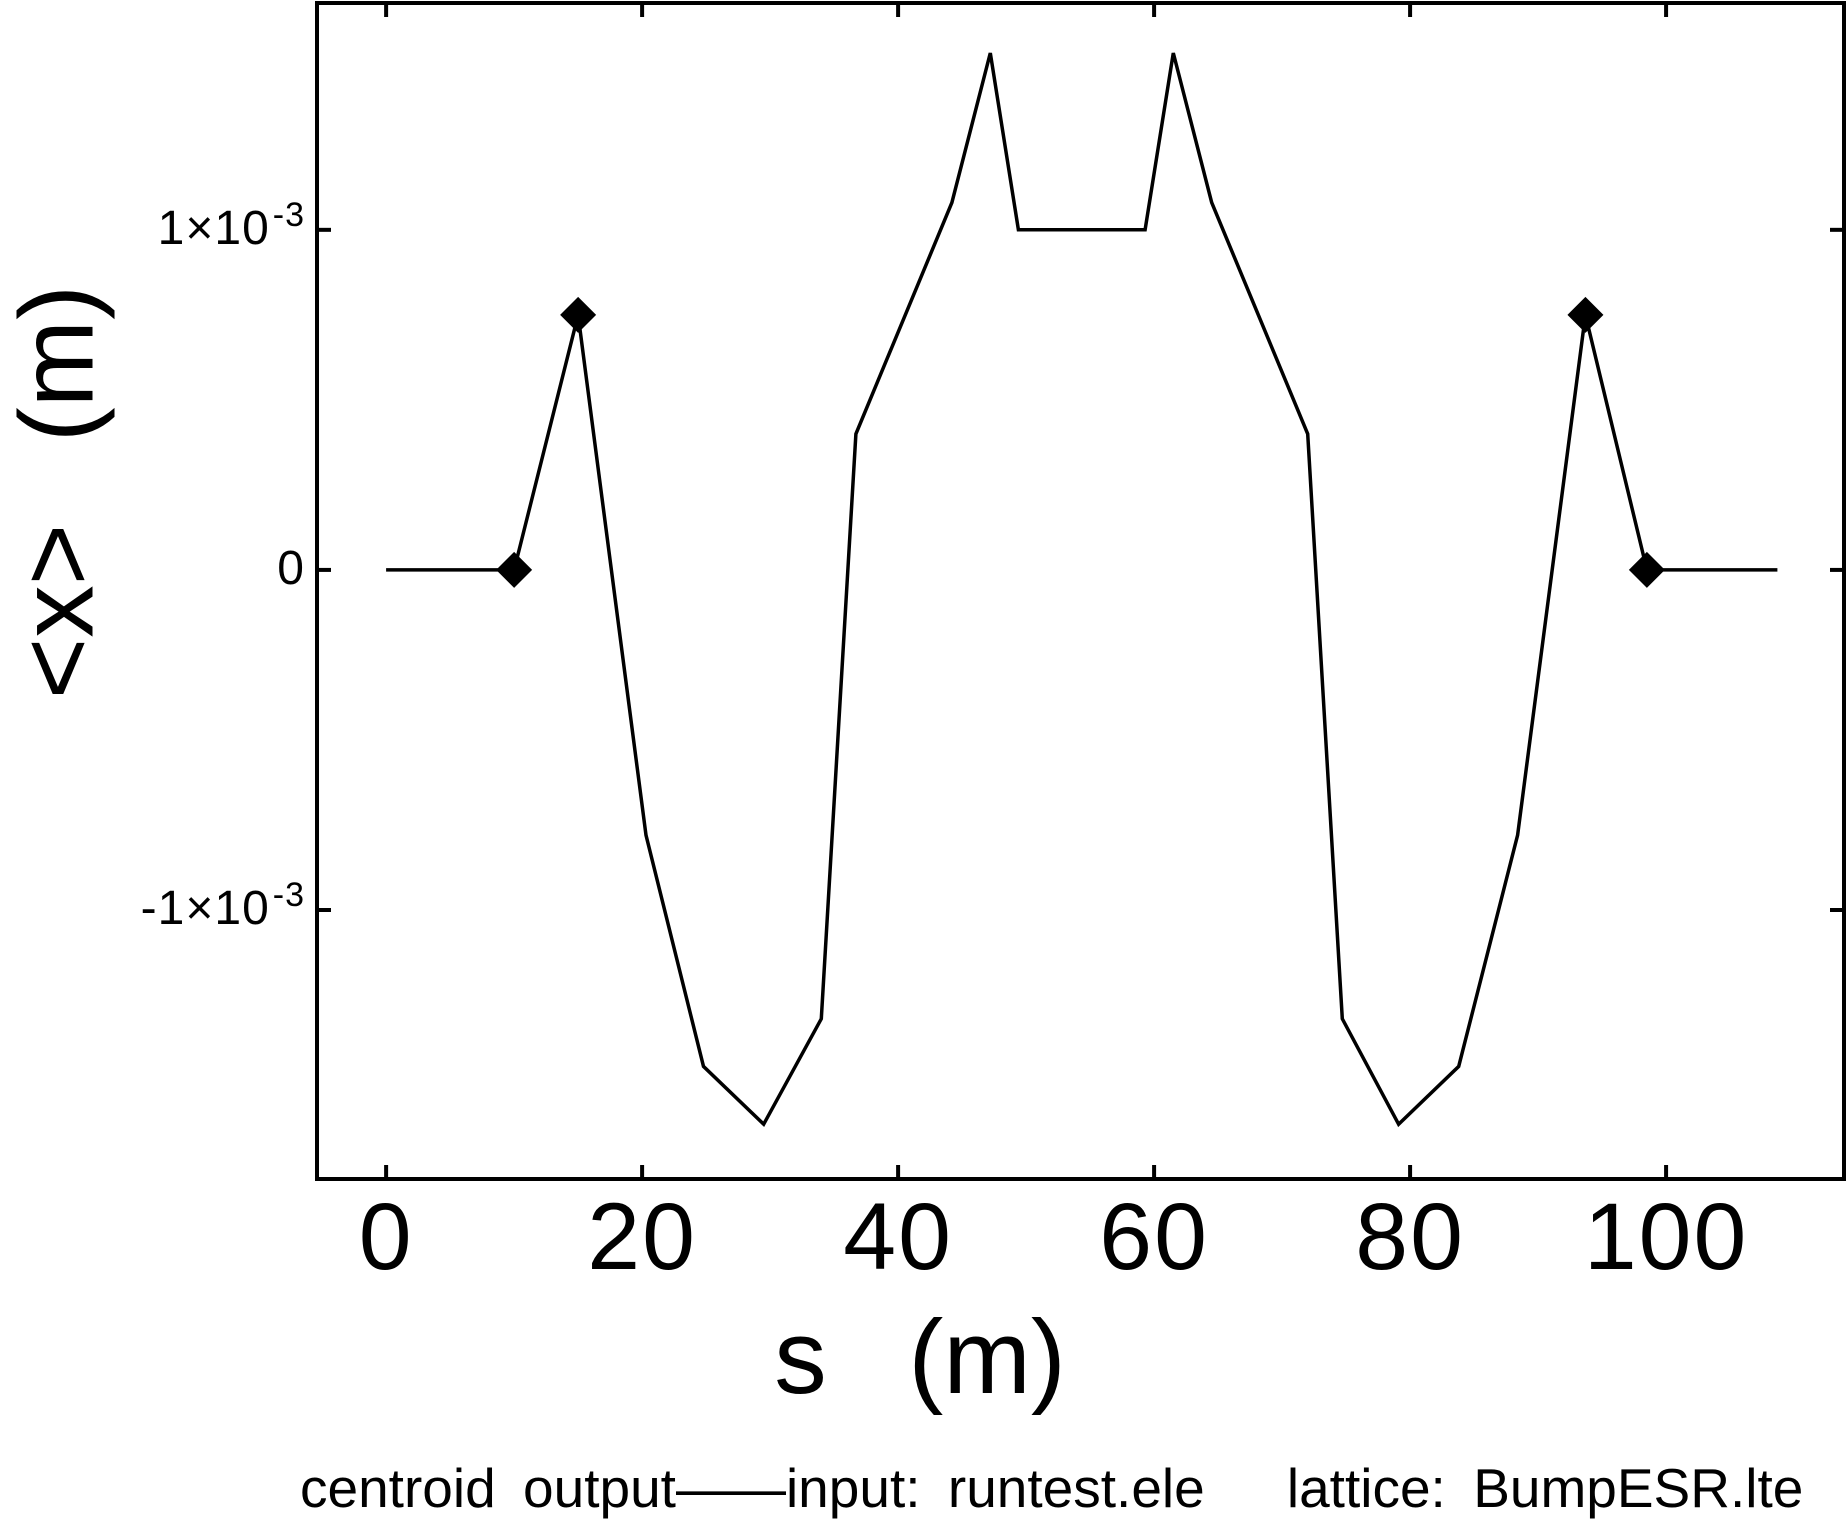 The image size is (1847, 1521). I want to click on x-tick-label: 100, so click(1666, 1237).